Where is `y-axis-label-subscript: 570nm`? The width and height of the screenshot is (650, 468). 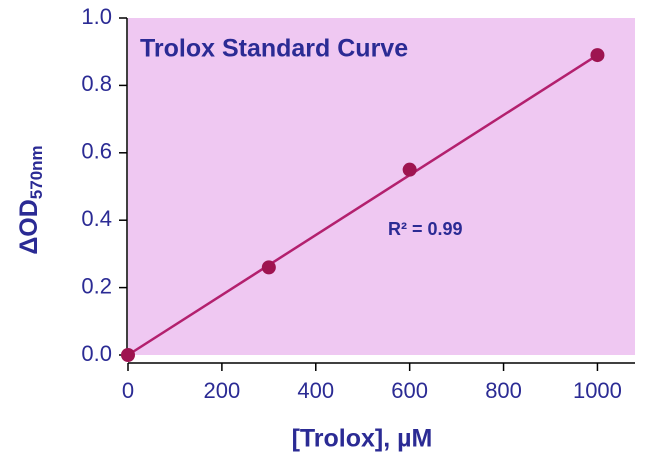
y-axis-label-subscript: 570nm is located at coordinates (36, 172).